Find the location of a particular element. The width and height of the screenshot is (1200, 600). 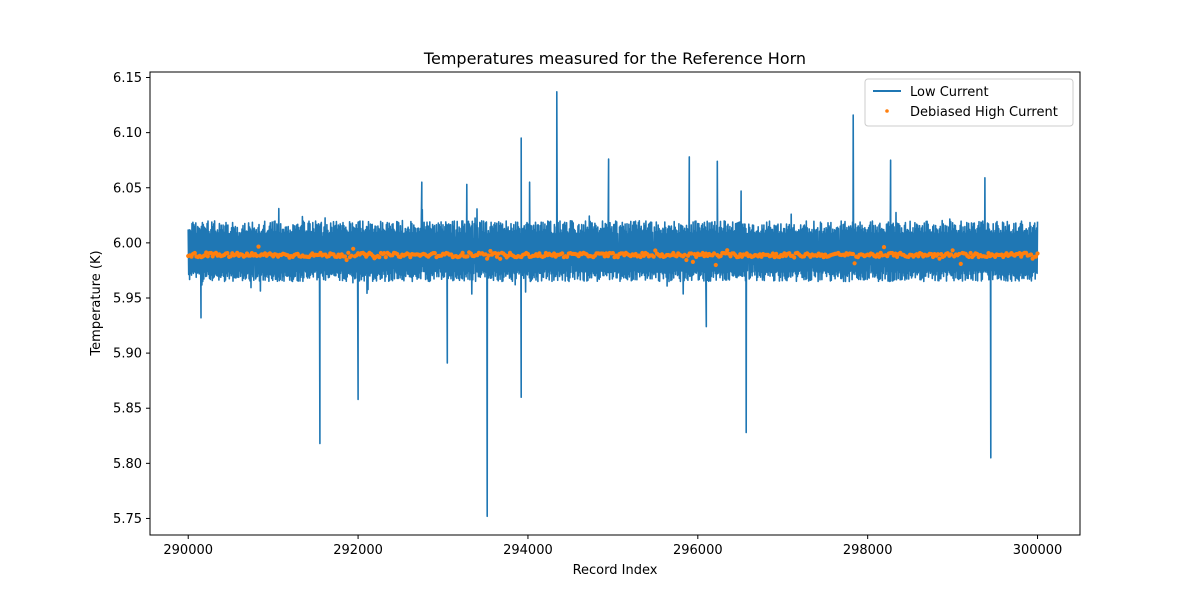

x-tick-label: 300000 is located at coordinates (1038, 550).